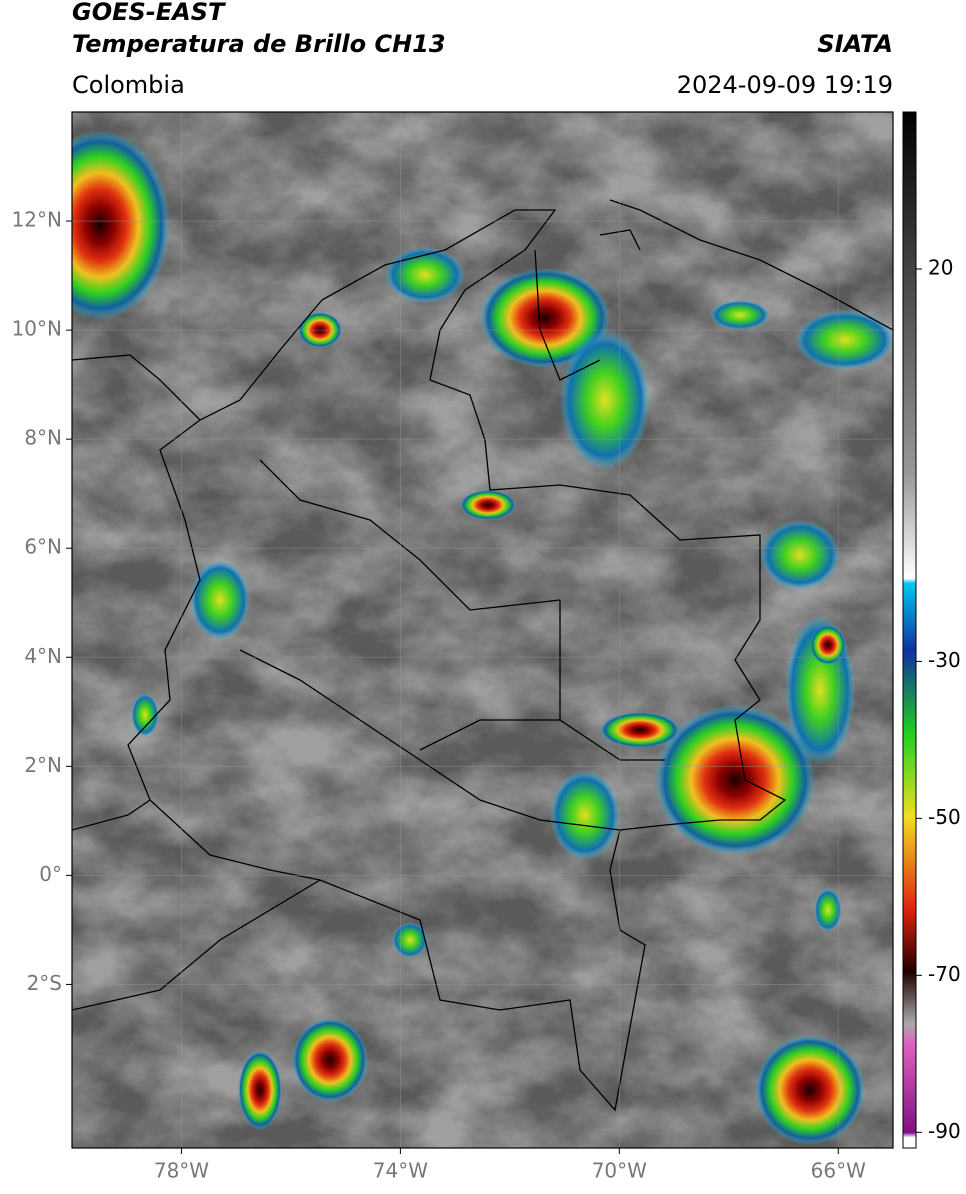 This screenshot has height=1194, width=966. Describe the element at coordinates (43, 547) in the screenshot. I see `y-tick-label: 6°N` at that location.